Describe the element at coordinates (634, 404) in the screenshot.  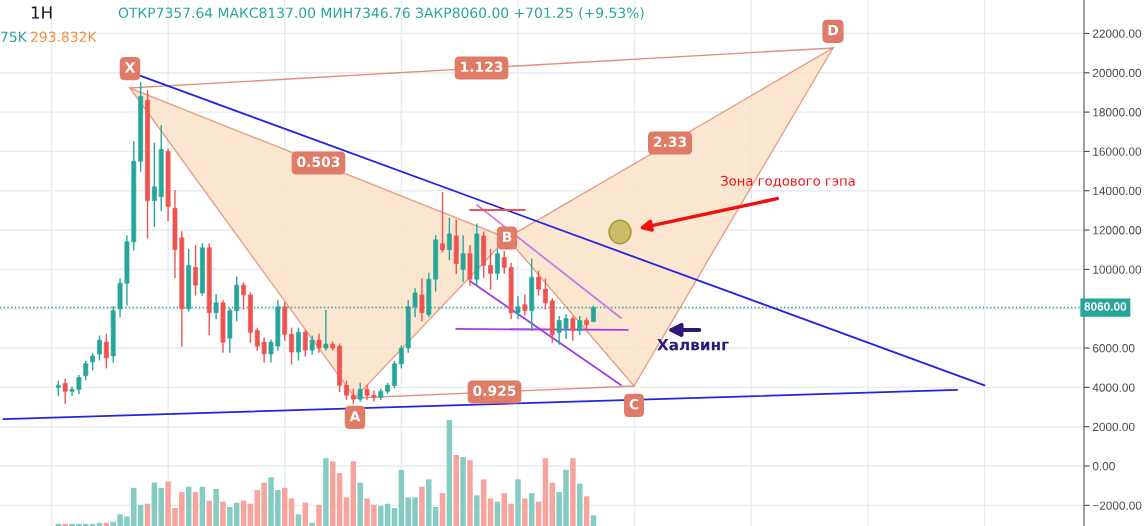
I see `annotation: C` at that location.